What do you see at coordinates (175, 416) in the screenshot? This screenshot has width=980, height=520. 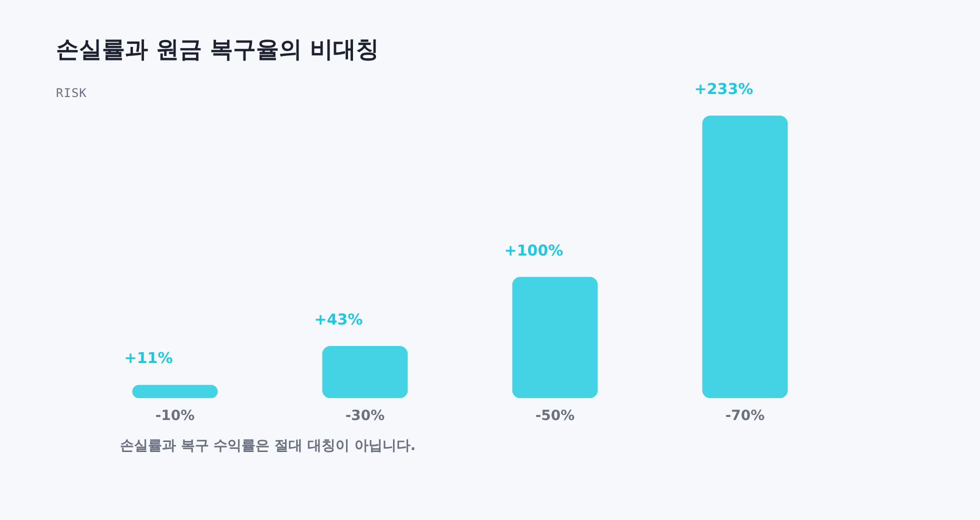 I see `x-tick-label: -10%` at bounding box center [175, 416].